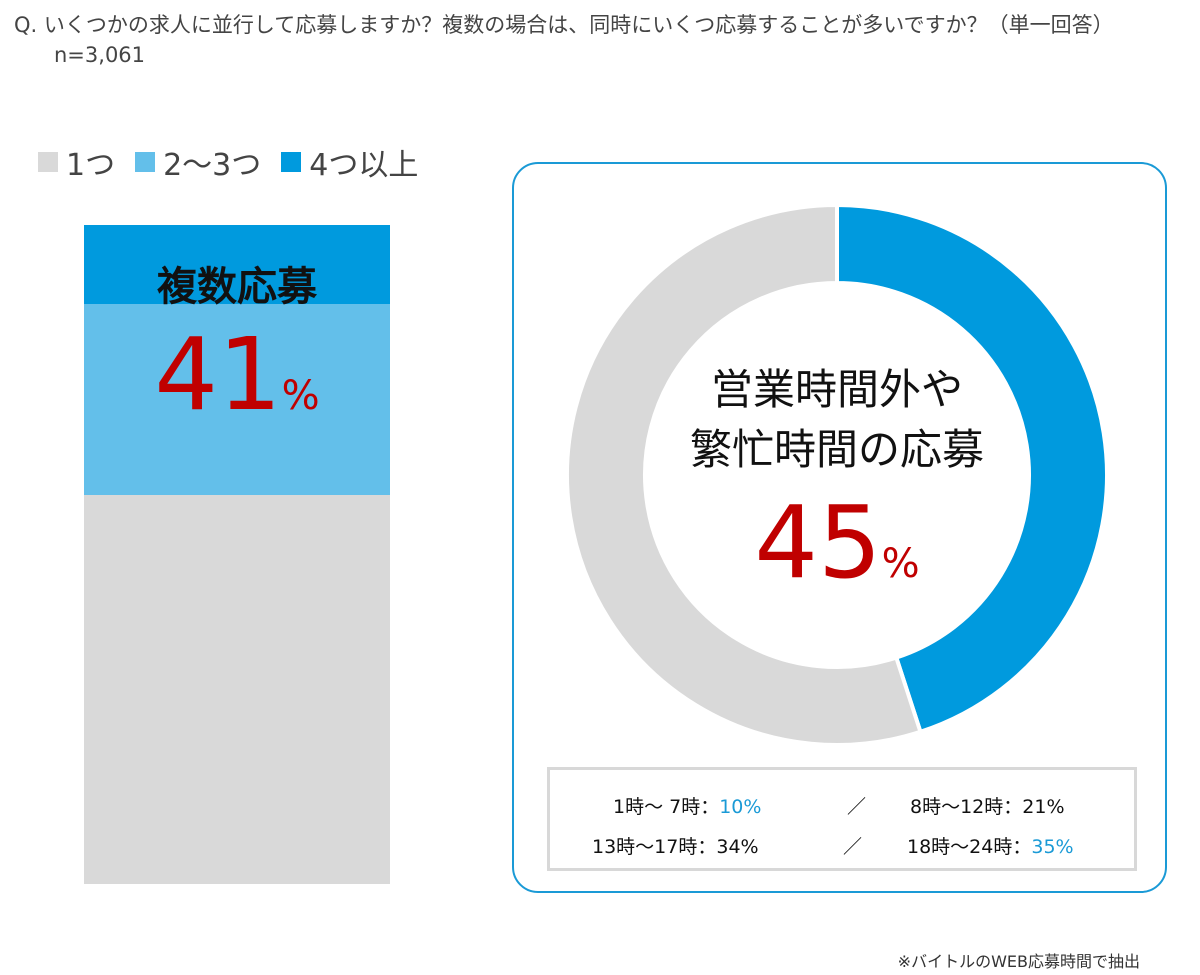 This screenshot has width=1200, height=975. I want to click on donut-center-title: 営業時間外や 繁忙時間の応募, so click(837, 420).